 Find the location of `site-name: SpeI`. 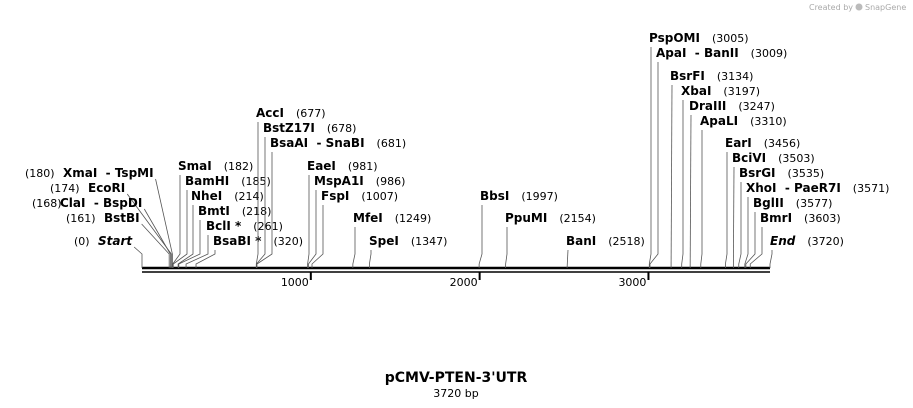

site-name: SpeI is located at coordinates (384, 241).